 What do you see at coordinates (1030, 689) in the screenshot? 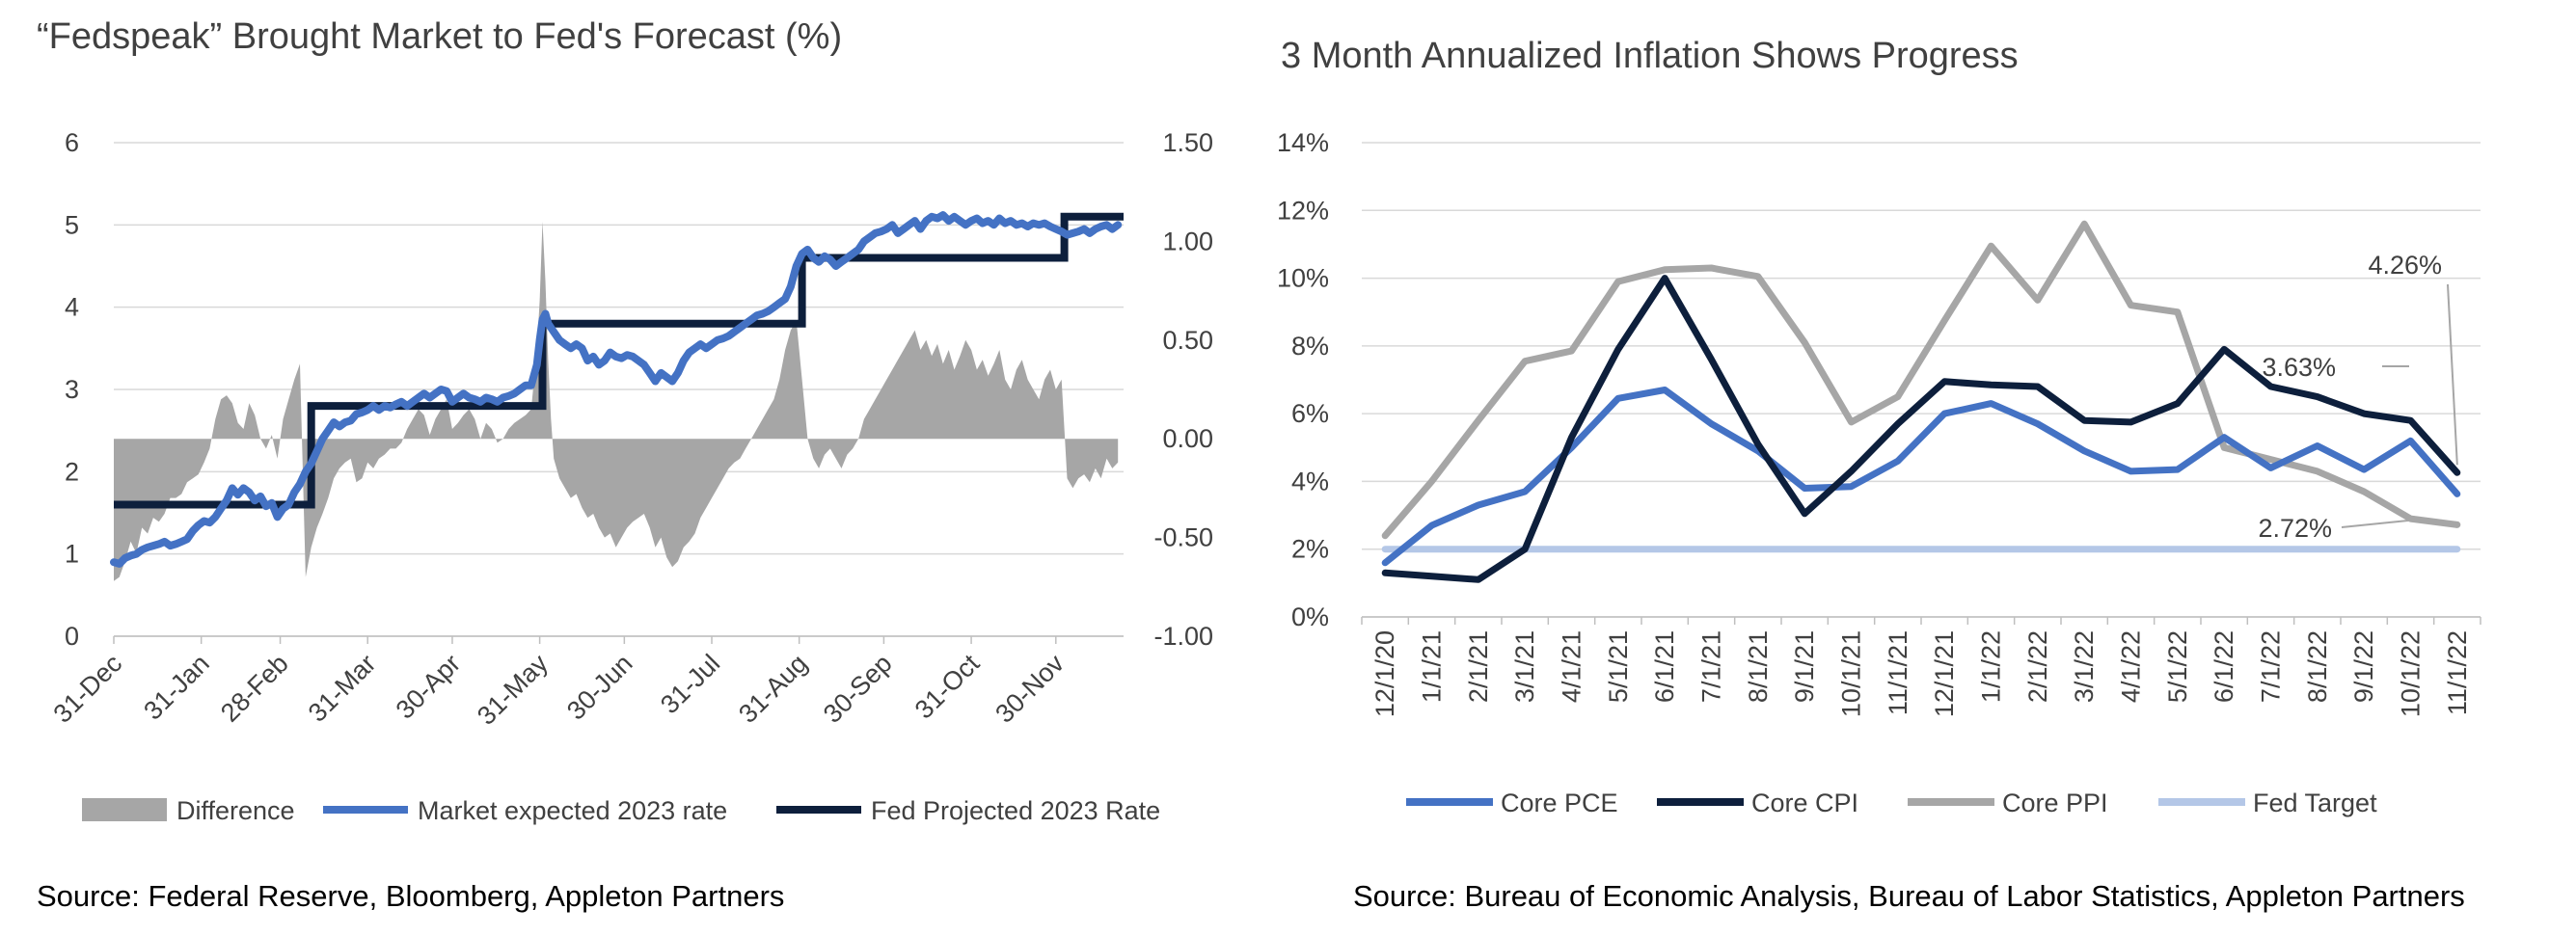
I see `x-tick-label: 30-Nov` at bounding box center [1030, 689].